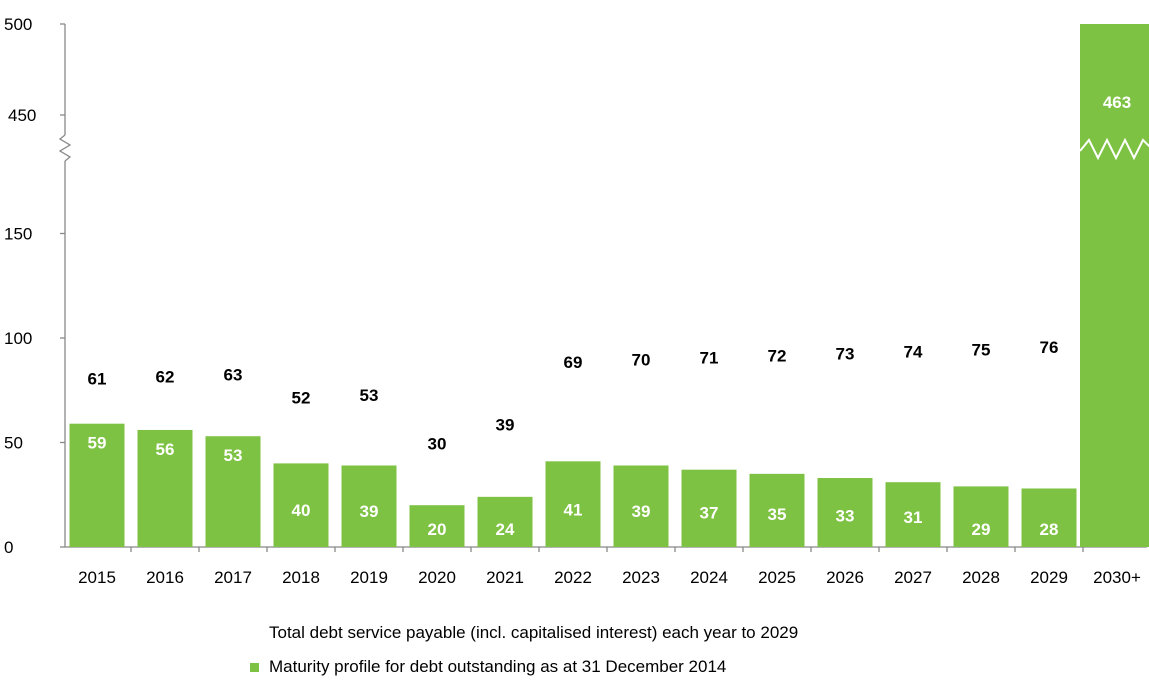 Image resolution: width=1149 pixels, height=684 pixels. What do you see at coordinates (97, 379) in the screenshot?
I see `total-label: 61` at bounding box center [97, 379].